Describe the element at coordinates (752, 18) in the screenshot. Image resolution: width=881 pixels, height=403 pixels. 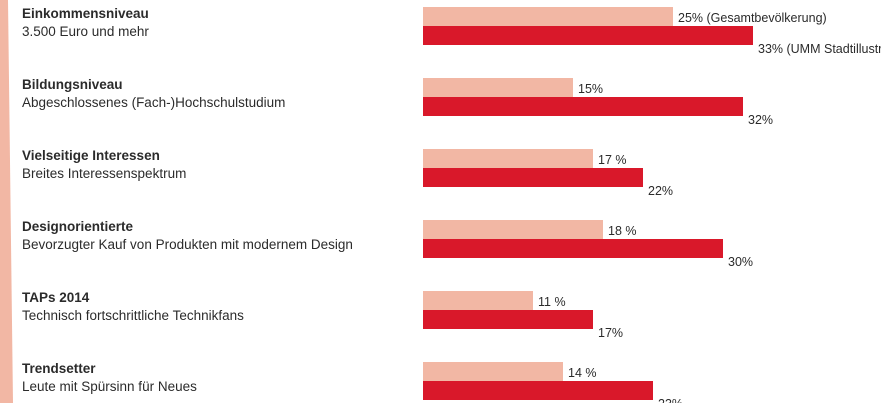
I see `value-label-general-population-1: 25% (Gesamtbevölkerung)` at that location.